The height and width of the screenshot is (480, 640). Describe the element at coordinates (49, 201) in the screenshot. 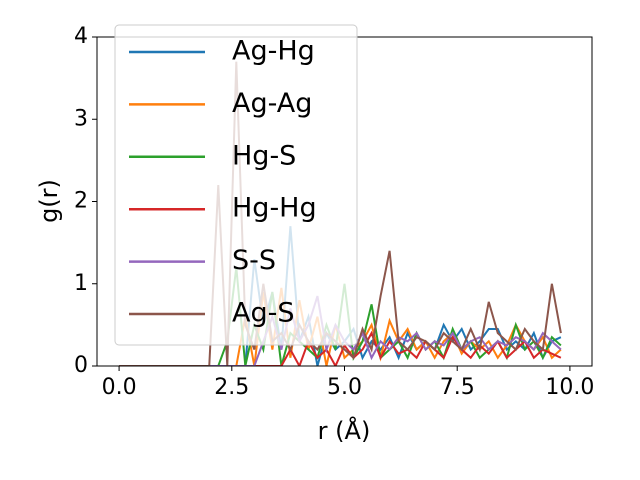

I see `y-axis-label: g(r)` at that location.